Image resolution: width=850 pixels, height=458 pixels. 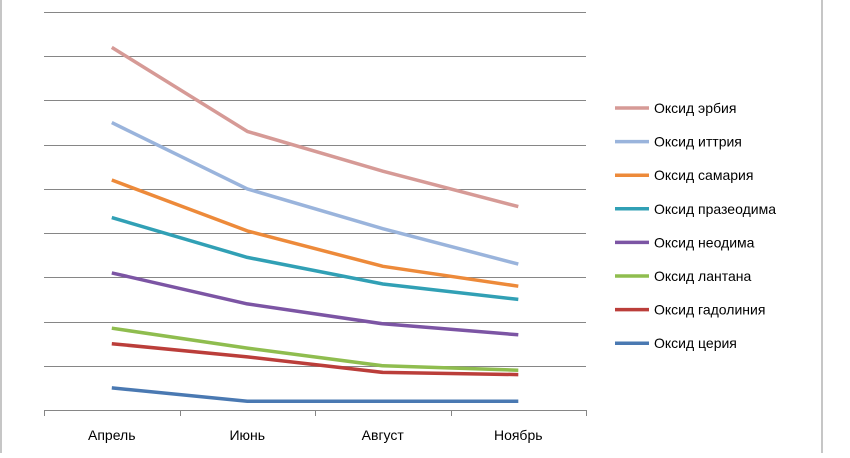 What do you see at coordinates (695, 343) in the screenshot?
I see `legend-label: Оксид церия` at bounding box center [695, 343].